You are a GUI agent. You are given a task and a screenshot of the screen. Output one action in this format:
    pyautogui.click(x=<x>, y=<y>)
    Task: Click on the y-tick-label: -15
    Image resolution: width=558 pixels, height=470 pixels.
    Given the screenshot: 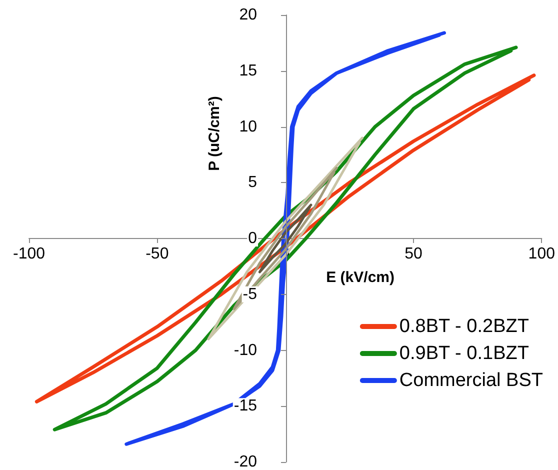 What is the action you would take?
    pyautogui.click(x=246, y=406)
    